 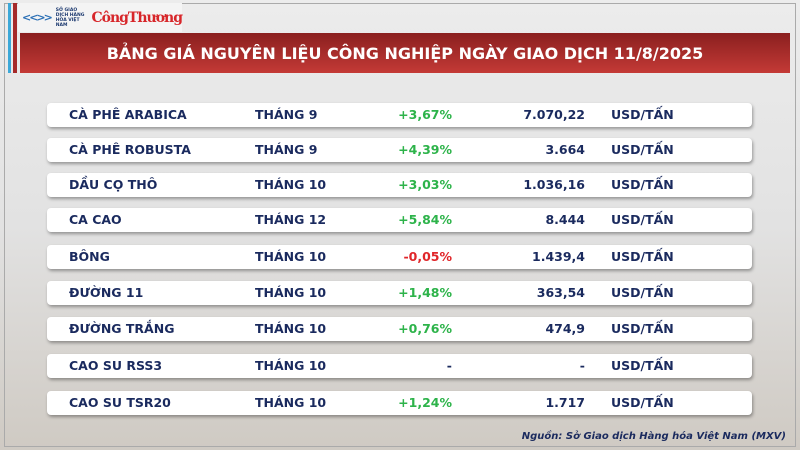 I want to click on table-row: BÔNG THÁNG 10 -0,05% 1.439,4 USD/TẤN, so click(x=399, y=257).